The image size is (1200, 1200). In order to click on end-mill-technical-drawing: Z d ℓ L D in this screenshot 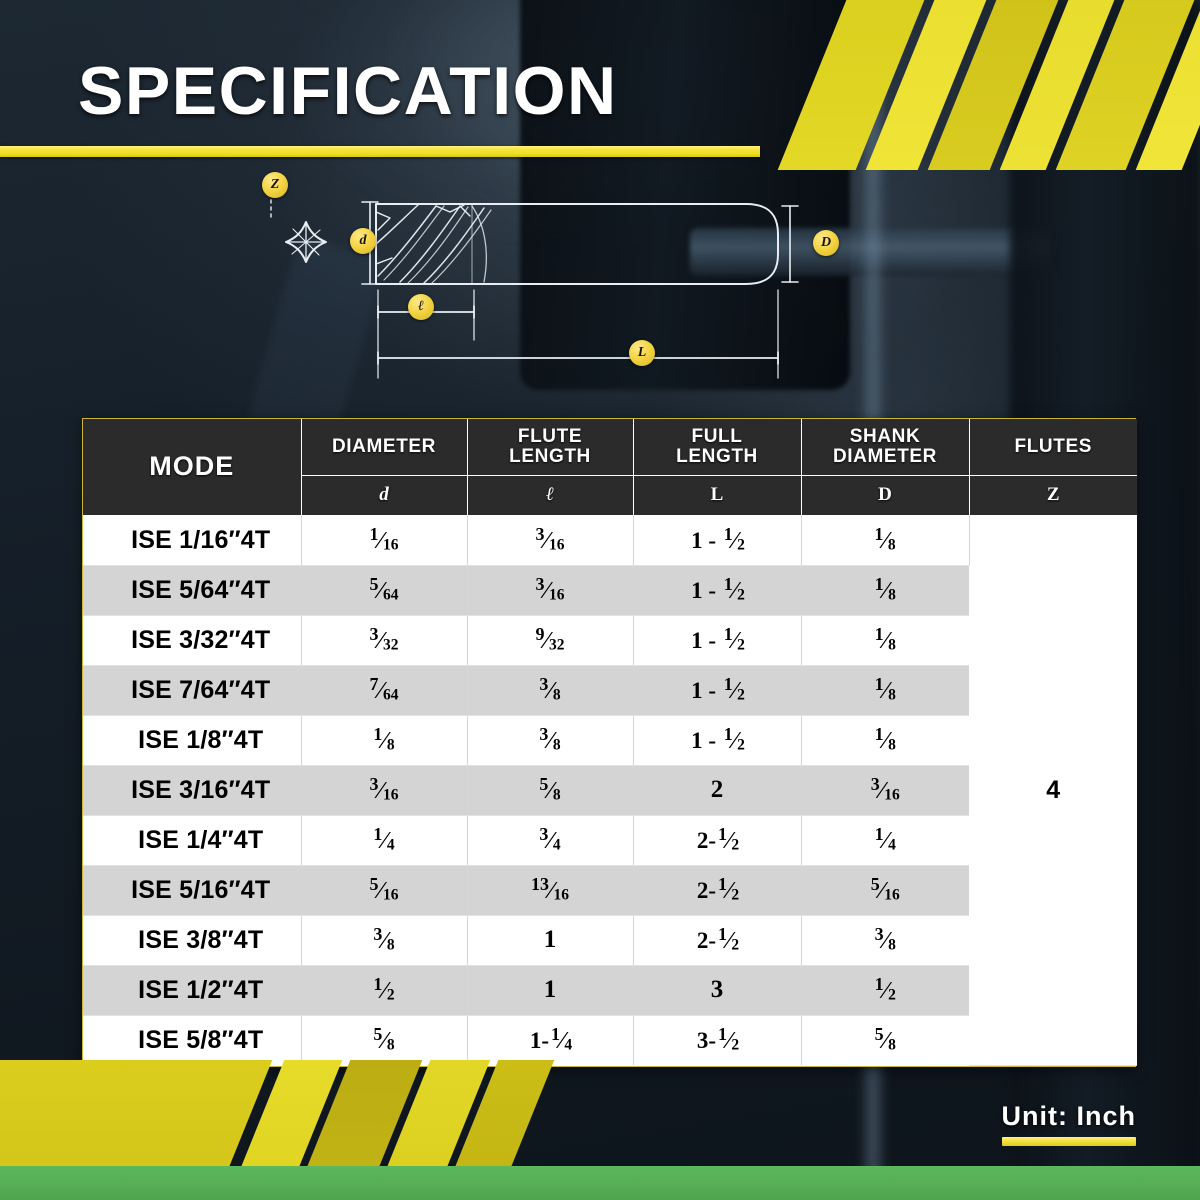, I will do `click(615, 289)`.